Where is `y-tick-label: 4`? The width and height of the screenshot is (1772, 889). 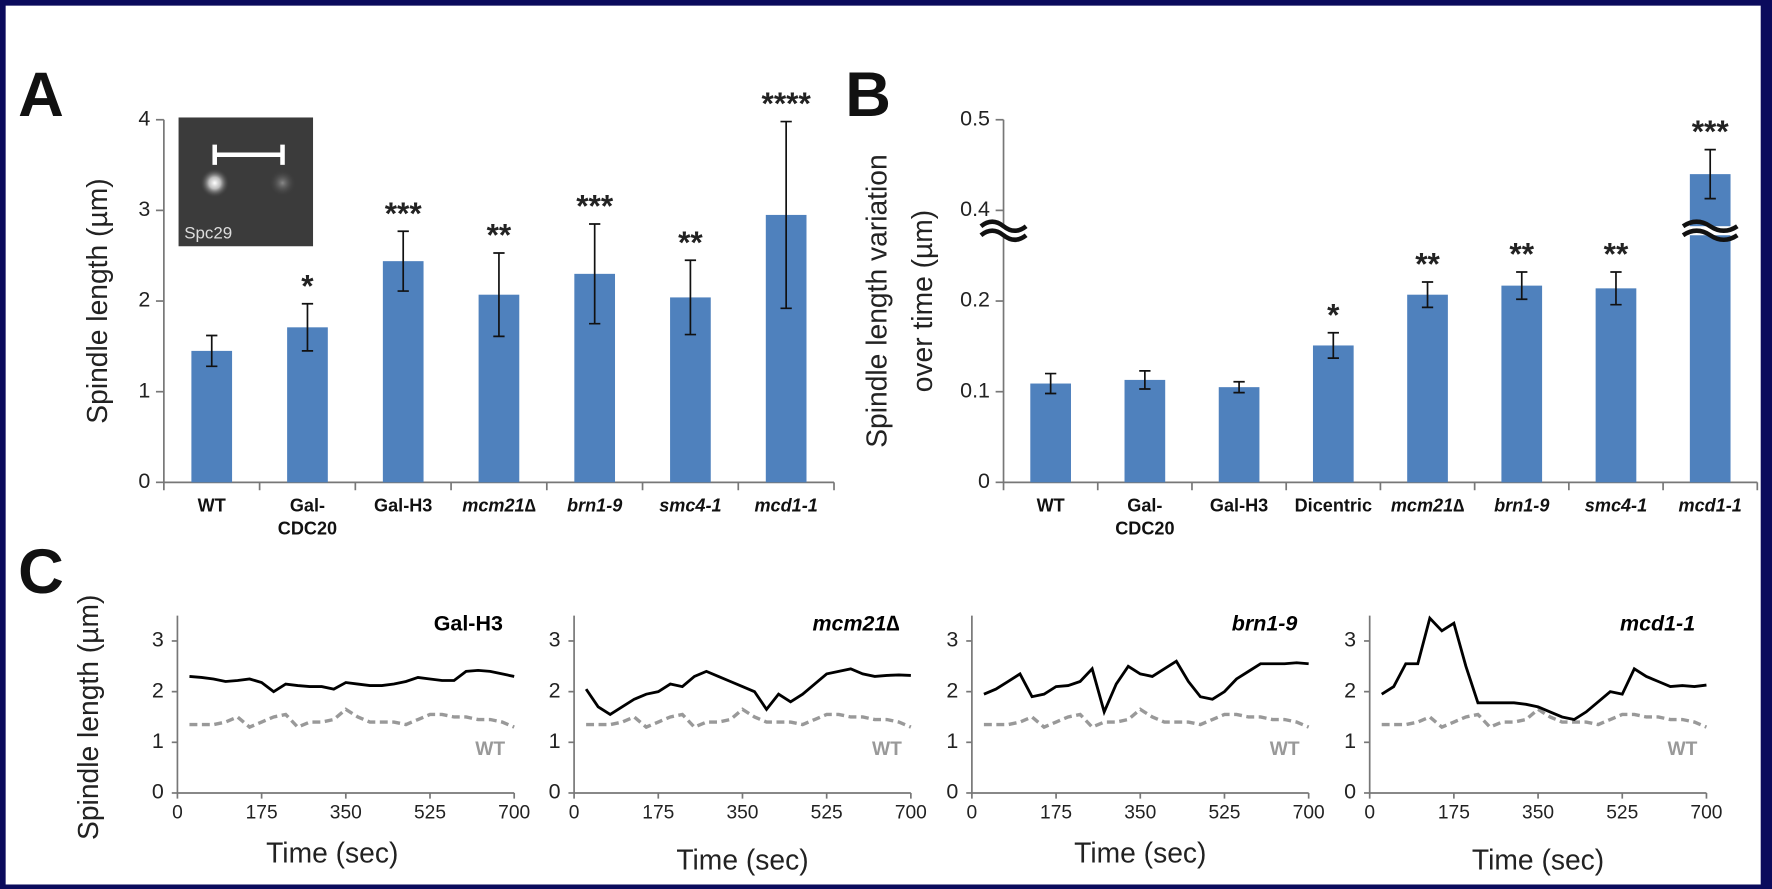 y-tick-label: 4 is located at coordinates (144, 118).